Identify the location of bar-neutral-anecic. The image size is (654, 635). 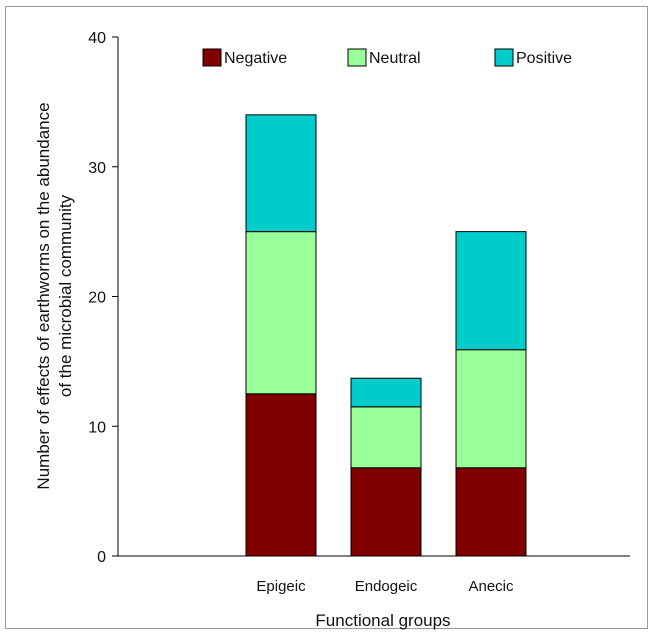
(491, 409).